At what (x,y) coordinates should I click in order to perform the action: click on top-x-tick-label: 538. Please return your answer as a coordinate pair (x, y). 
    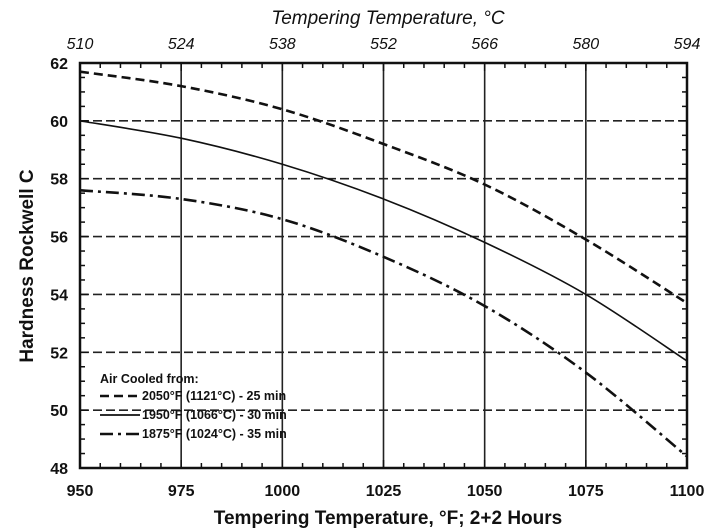
    Looking at the image, I should click on (282, 44).